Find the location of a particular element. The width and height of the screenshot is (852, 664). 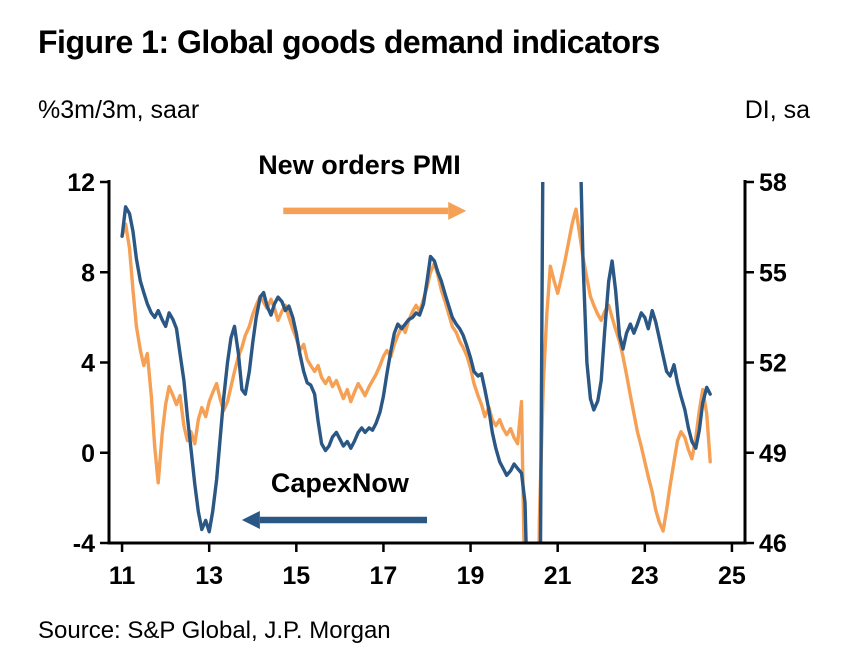

figure-title: Figure 1: Global goods demand indicators is located at coordinates (349, 42).